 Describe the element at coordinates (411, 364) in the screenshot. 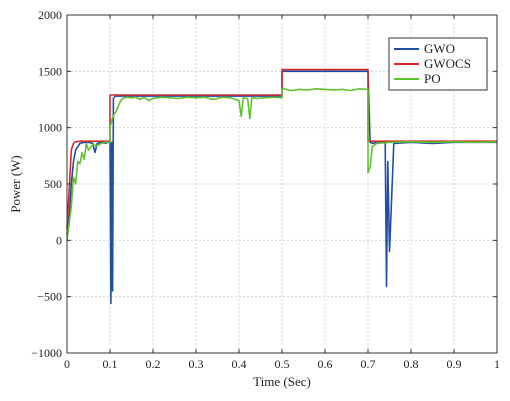

I see `x-tick-label: 0.8` at that location.